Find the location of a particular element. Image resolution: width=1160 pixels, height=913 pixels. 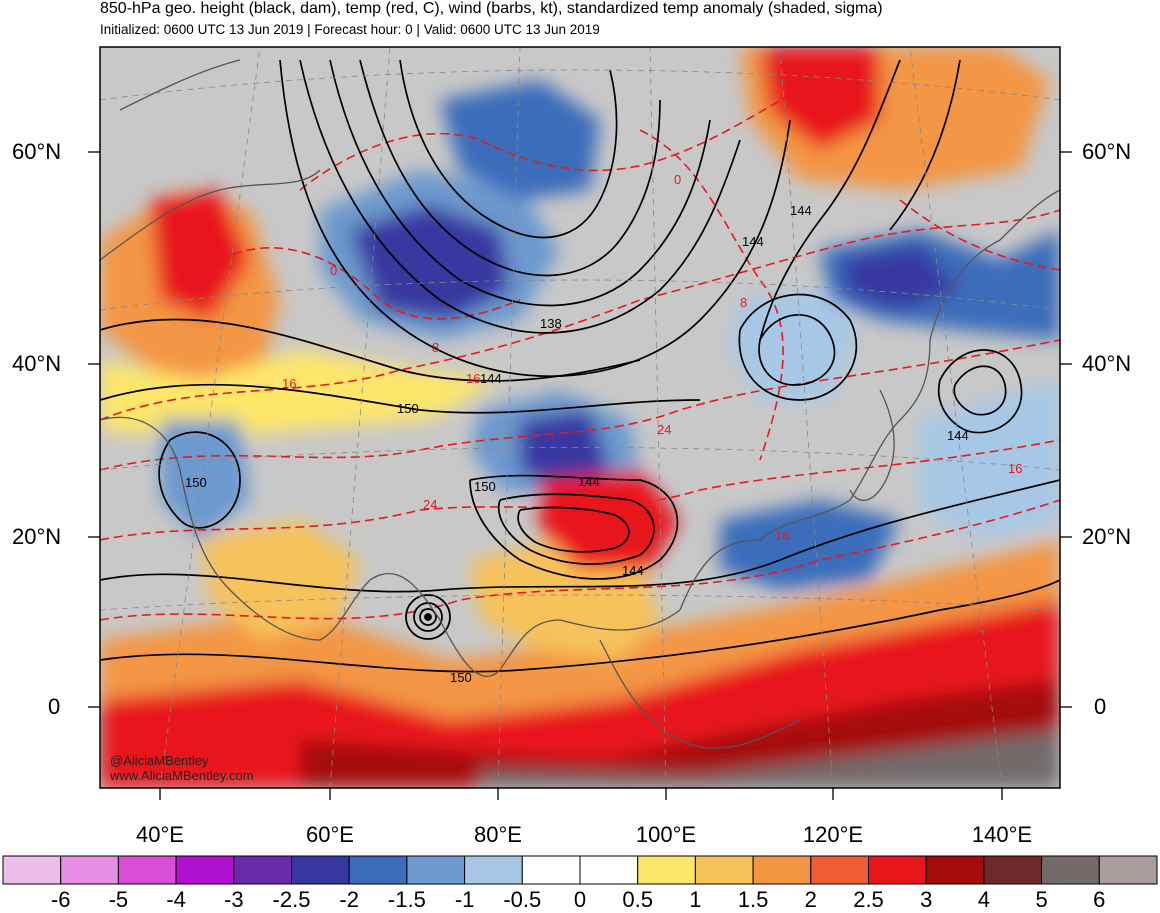

colorbar-label: 0.5 is located at coordinates (637, 899).